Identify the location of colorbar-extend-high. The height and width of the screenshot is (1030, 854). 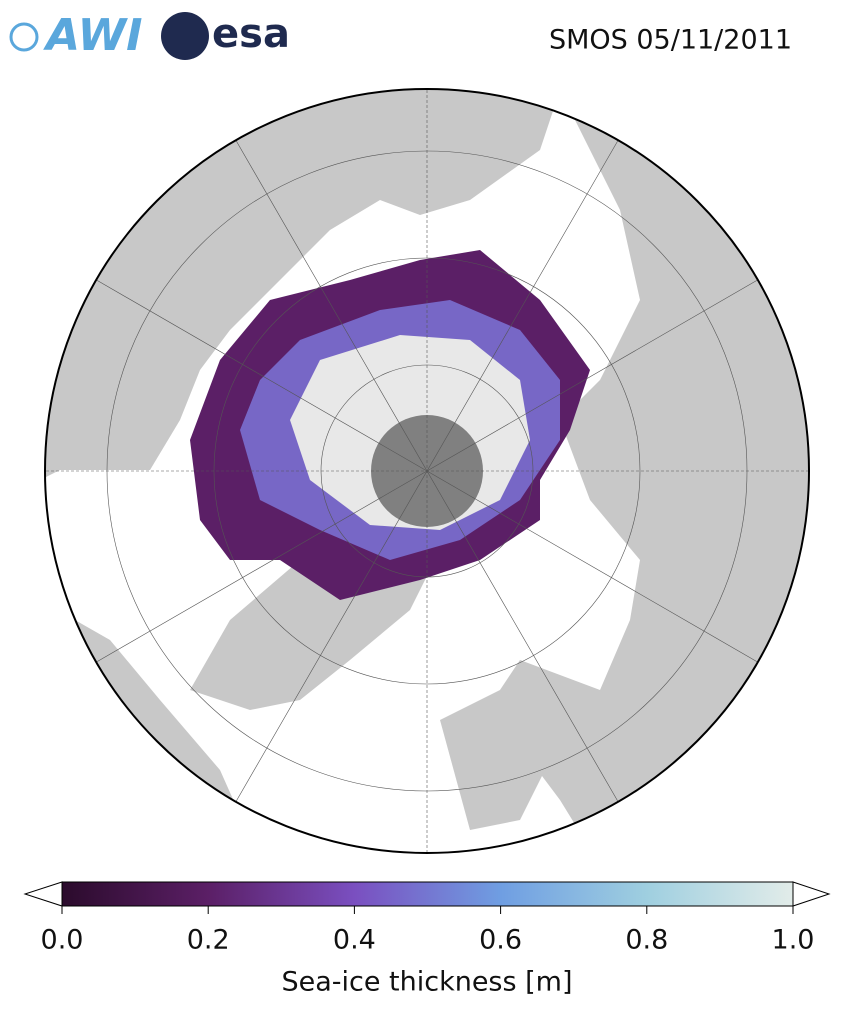
(811, 894).